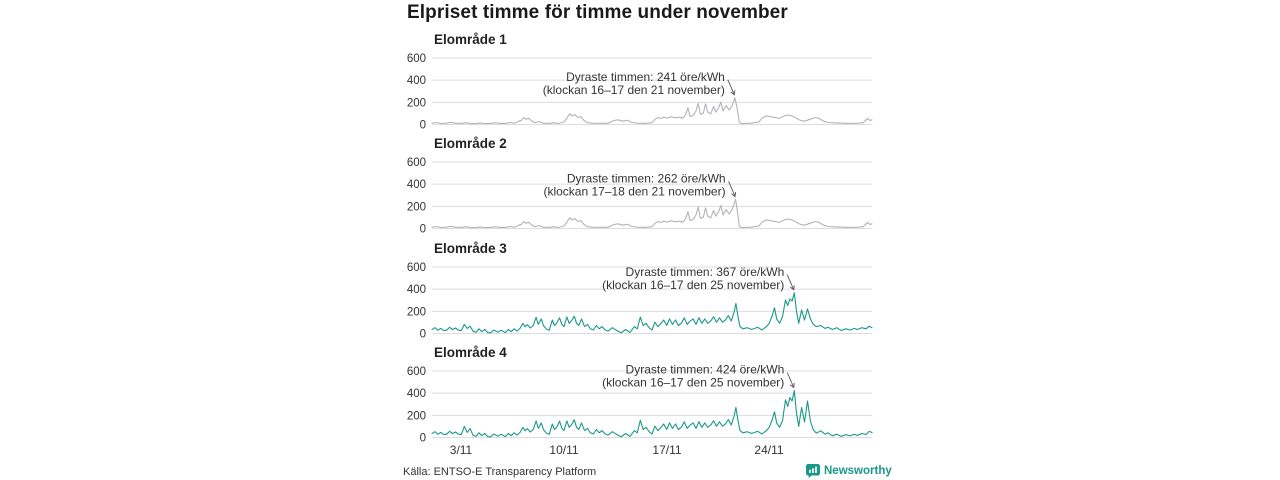  I want to click on x-axis-label: 10/11, so click(564, 450).